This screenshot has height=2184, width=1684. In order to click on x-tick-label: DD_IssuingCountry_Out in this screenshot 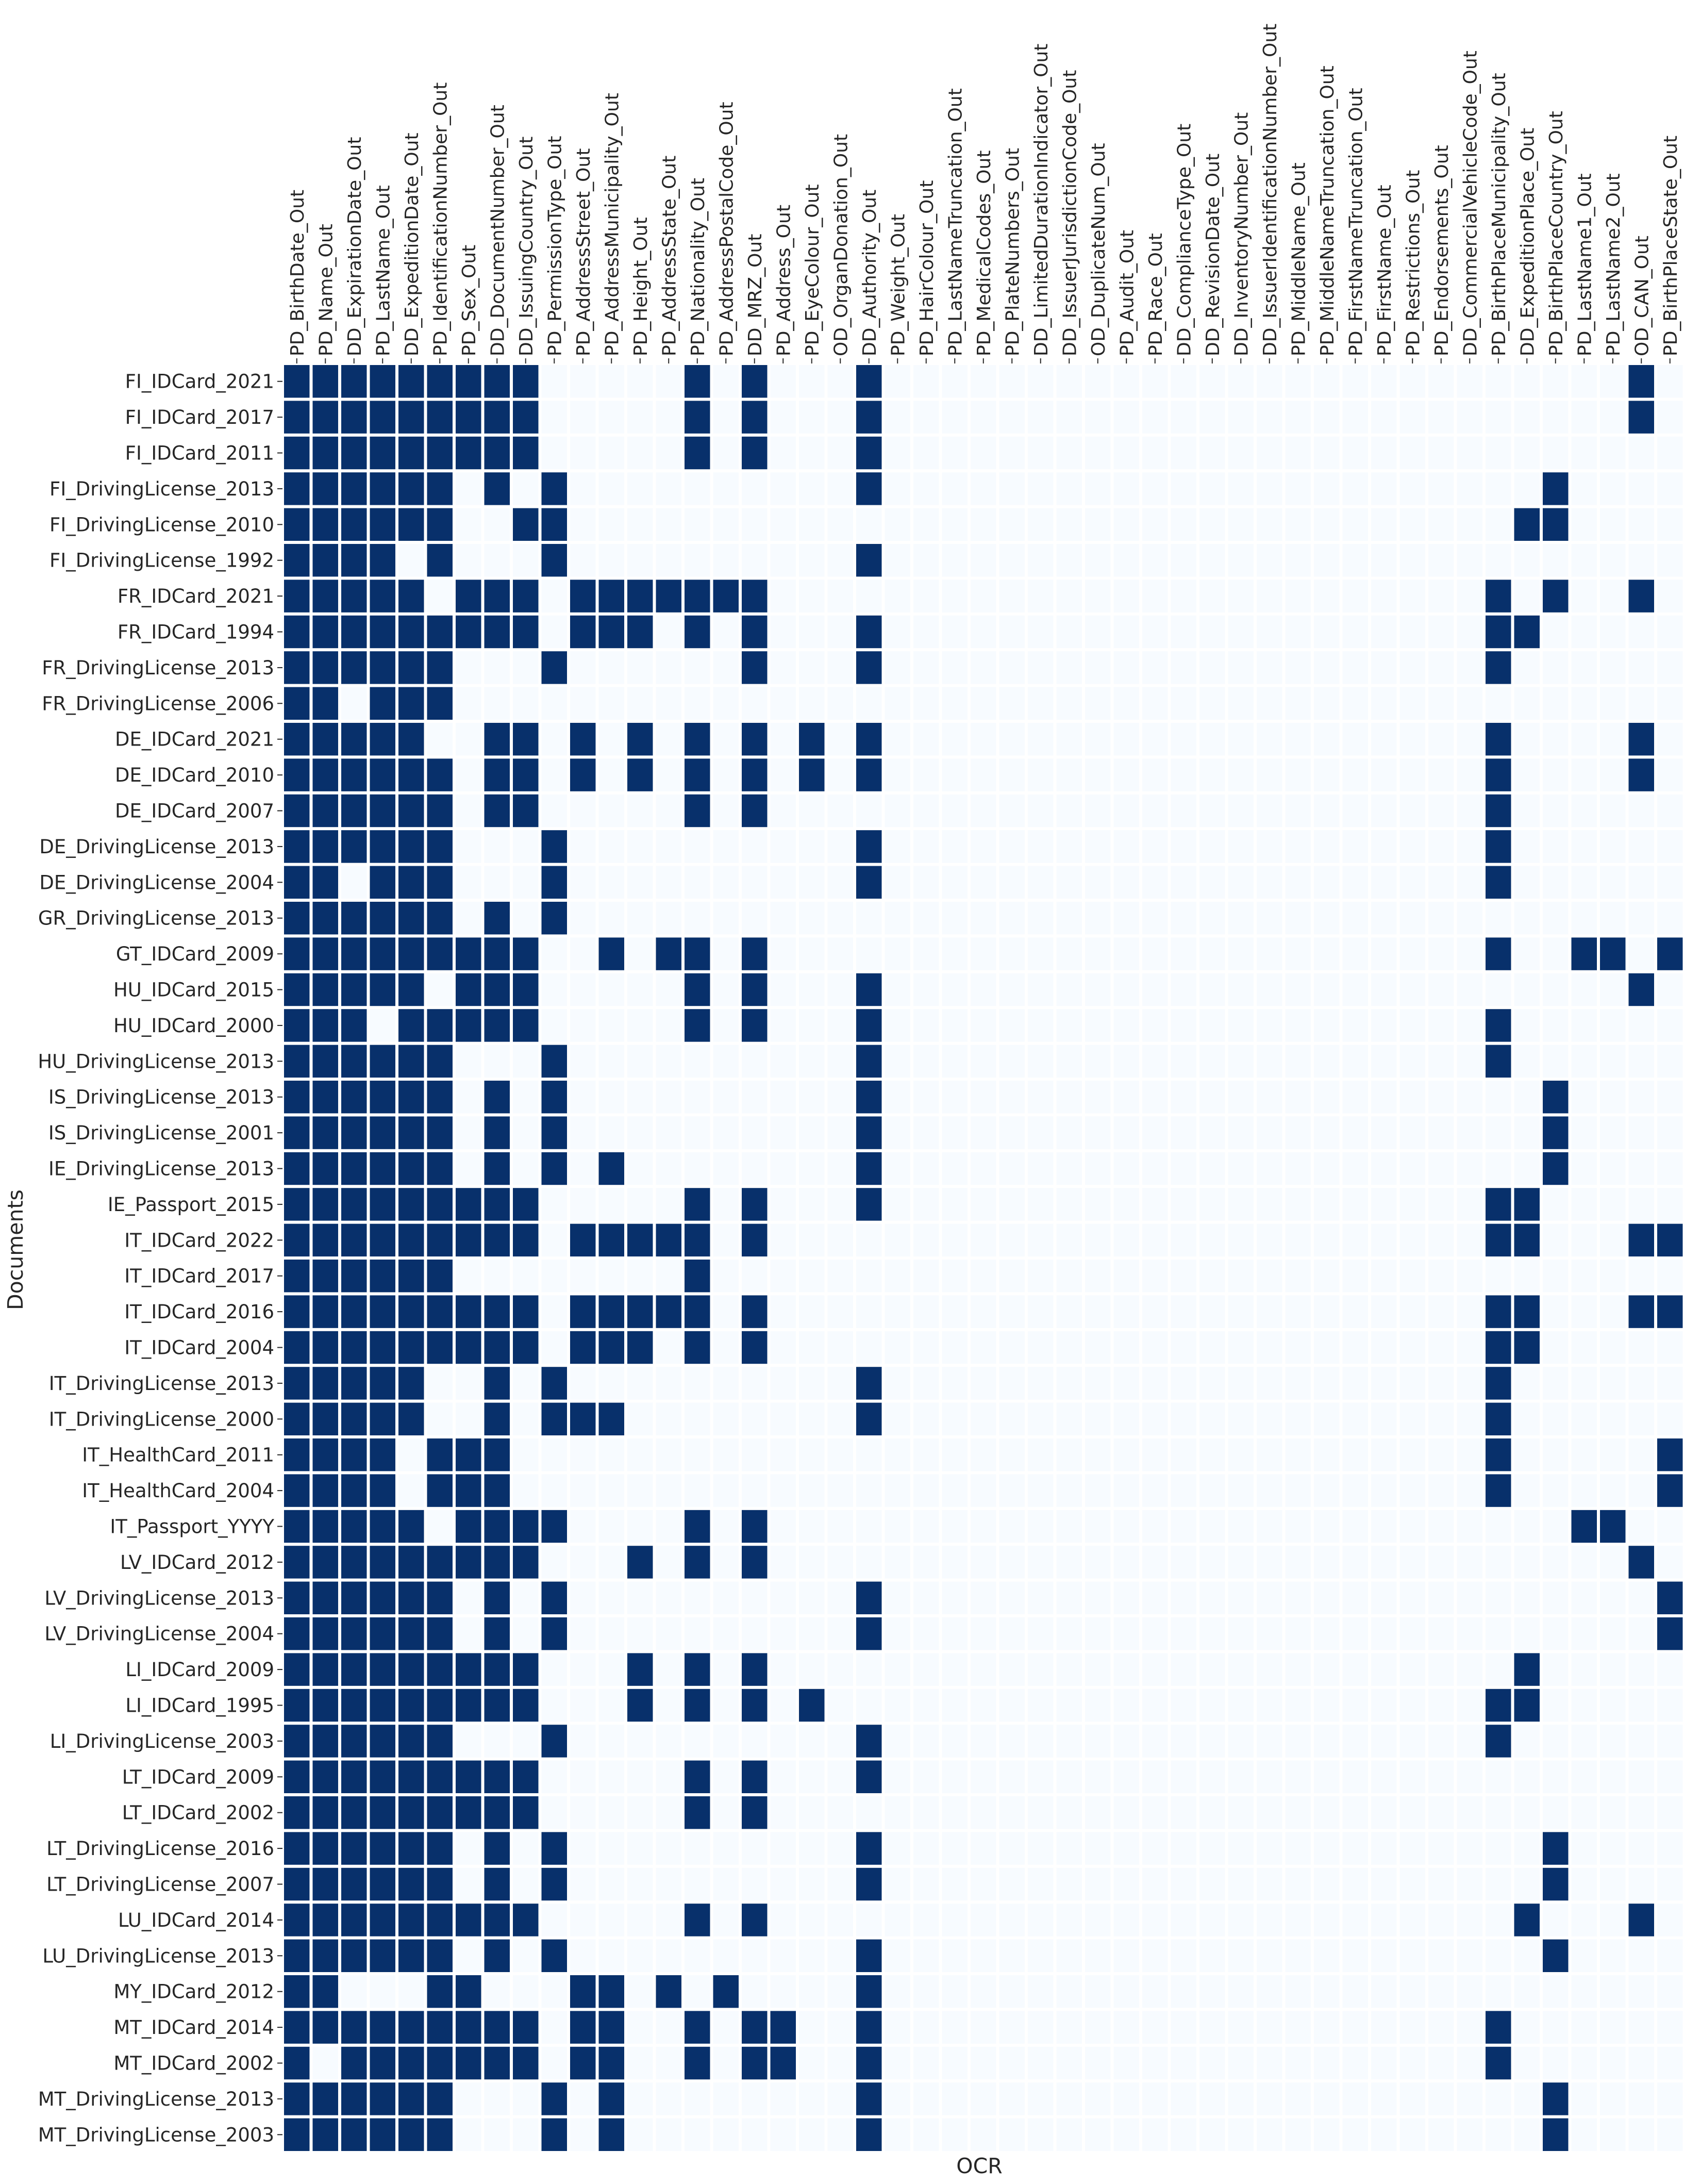, I will do `click(526, 246)`.